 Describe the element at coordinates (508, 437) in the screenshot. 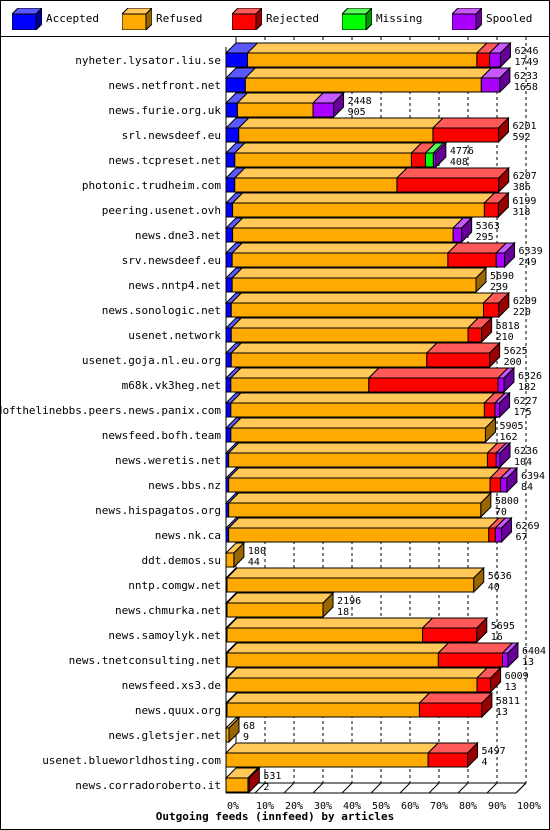

I see `accepted-value-label: 162` at that location.